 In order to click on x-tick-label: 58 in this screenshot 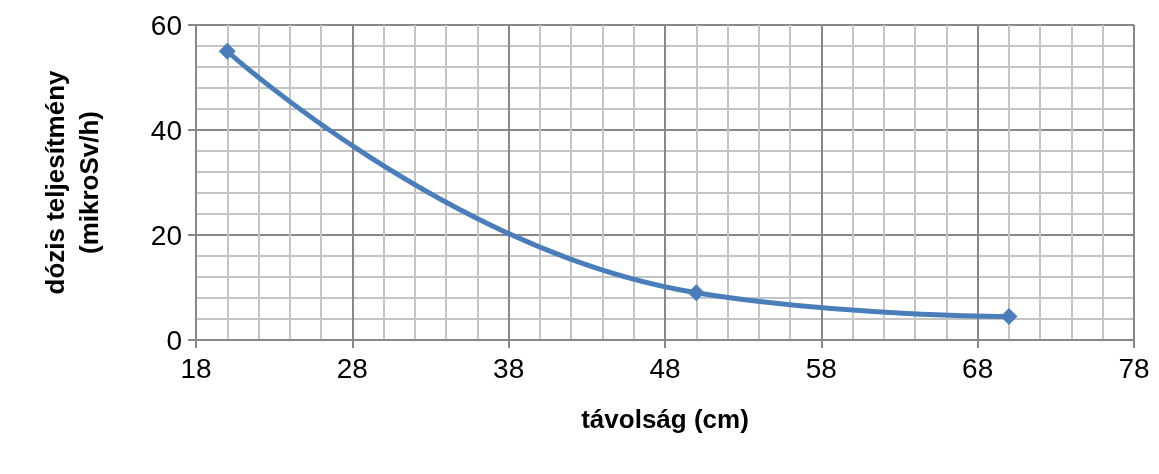, I will do `click(821, 368)`.